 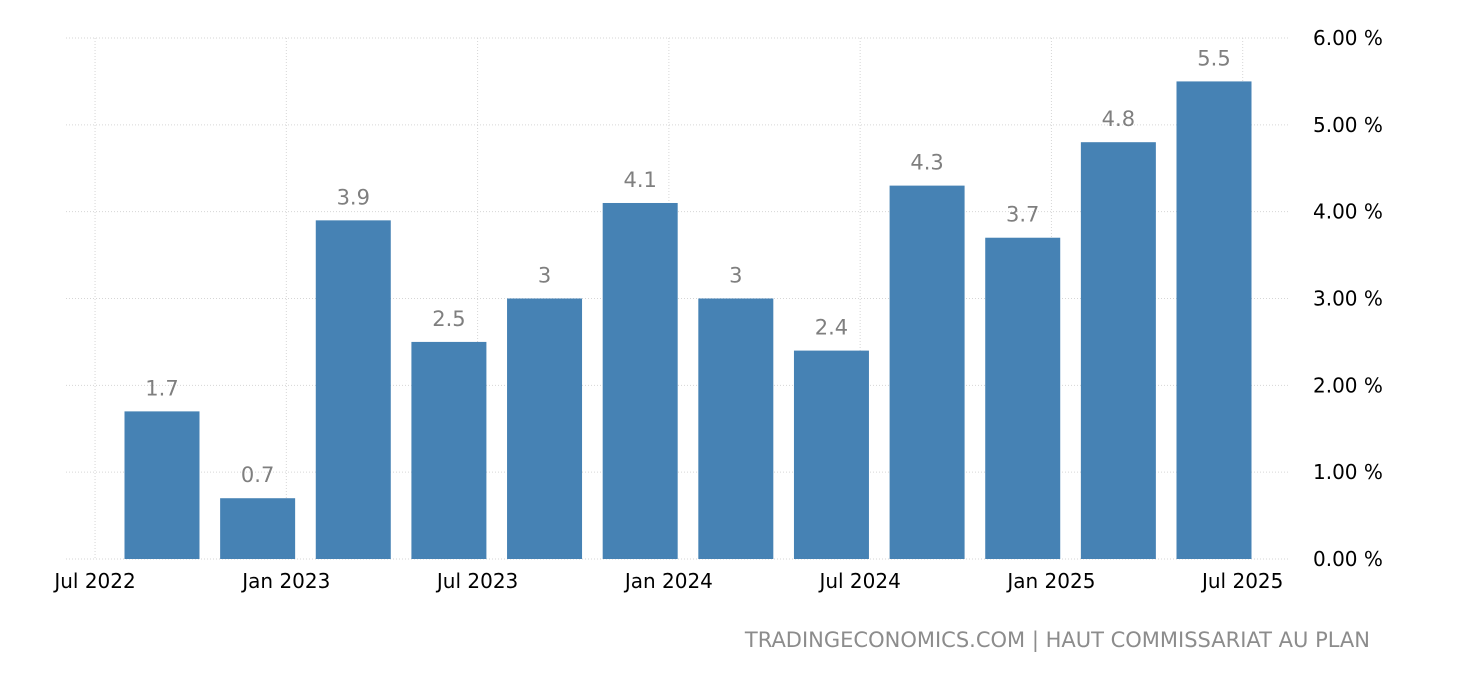 I want to click on bar-2024-Q1, so click(x=736, y=428).